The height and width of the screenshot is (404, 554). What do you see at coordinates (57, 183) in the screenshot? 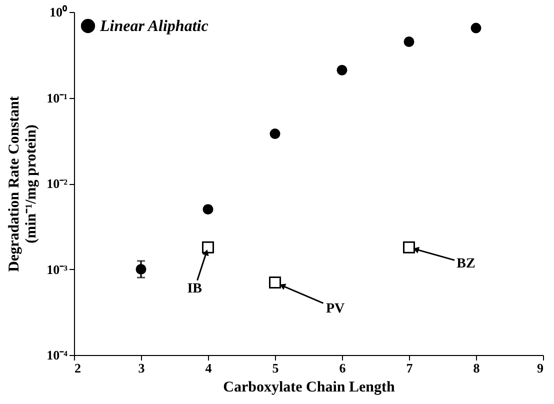
I see `y-tick-label: 10⁻²` at bounding box center [57, 183].